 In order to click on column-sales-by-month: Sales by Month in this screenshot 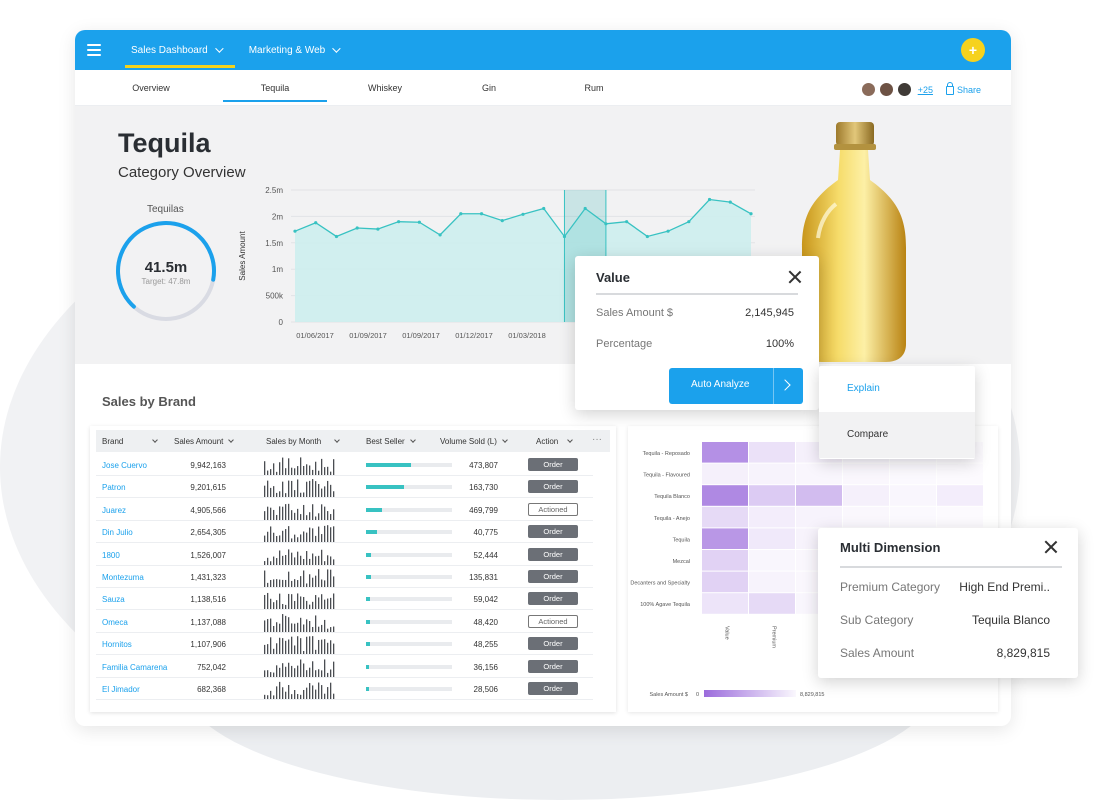, I will do `click(303, 441)`.